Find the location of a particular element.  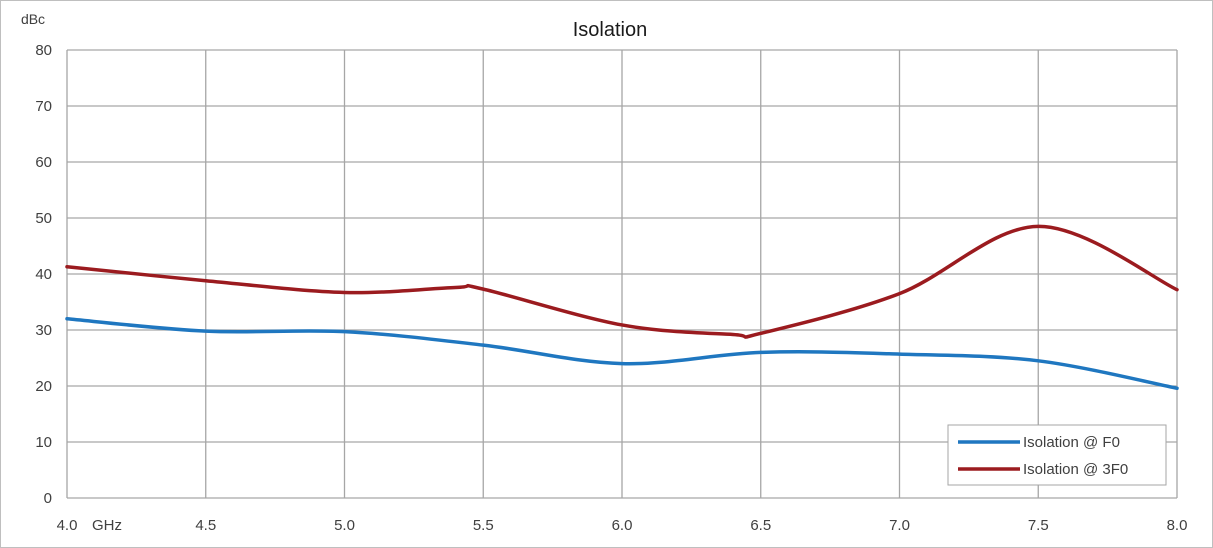

y-tick-label: 40 is located at coordinates (43, 274).